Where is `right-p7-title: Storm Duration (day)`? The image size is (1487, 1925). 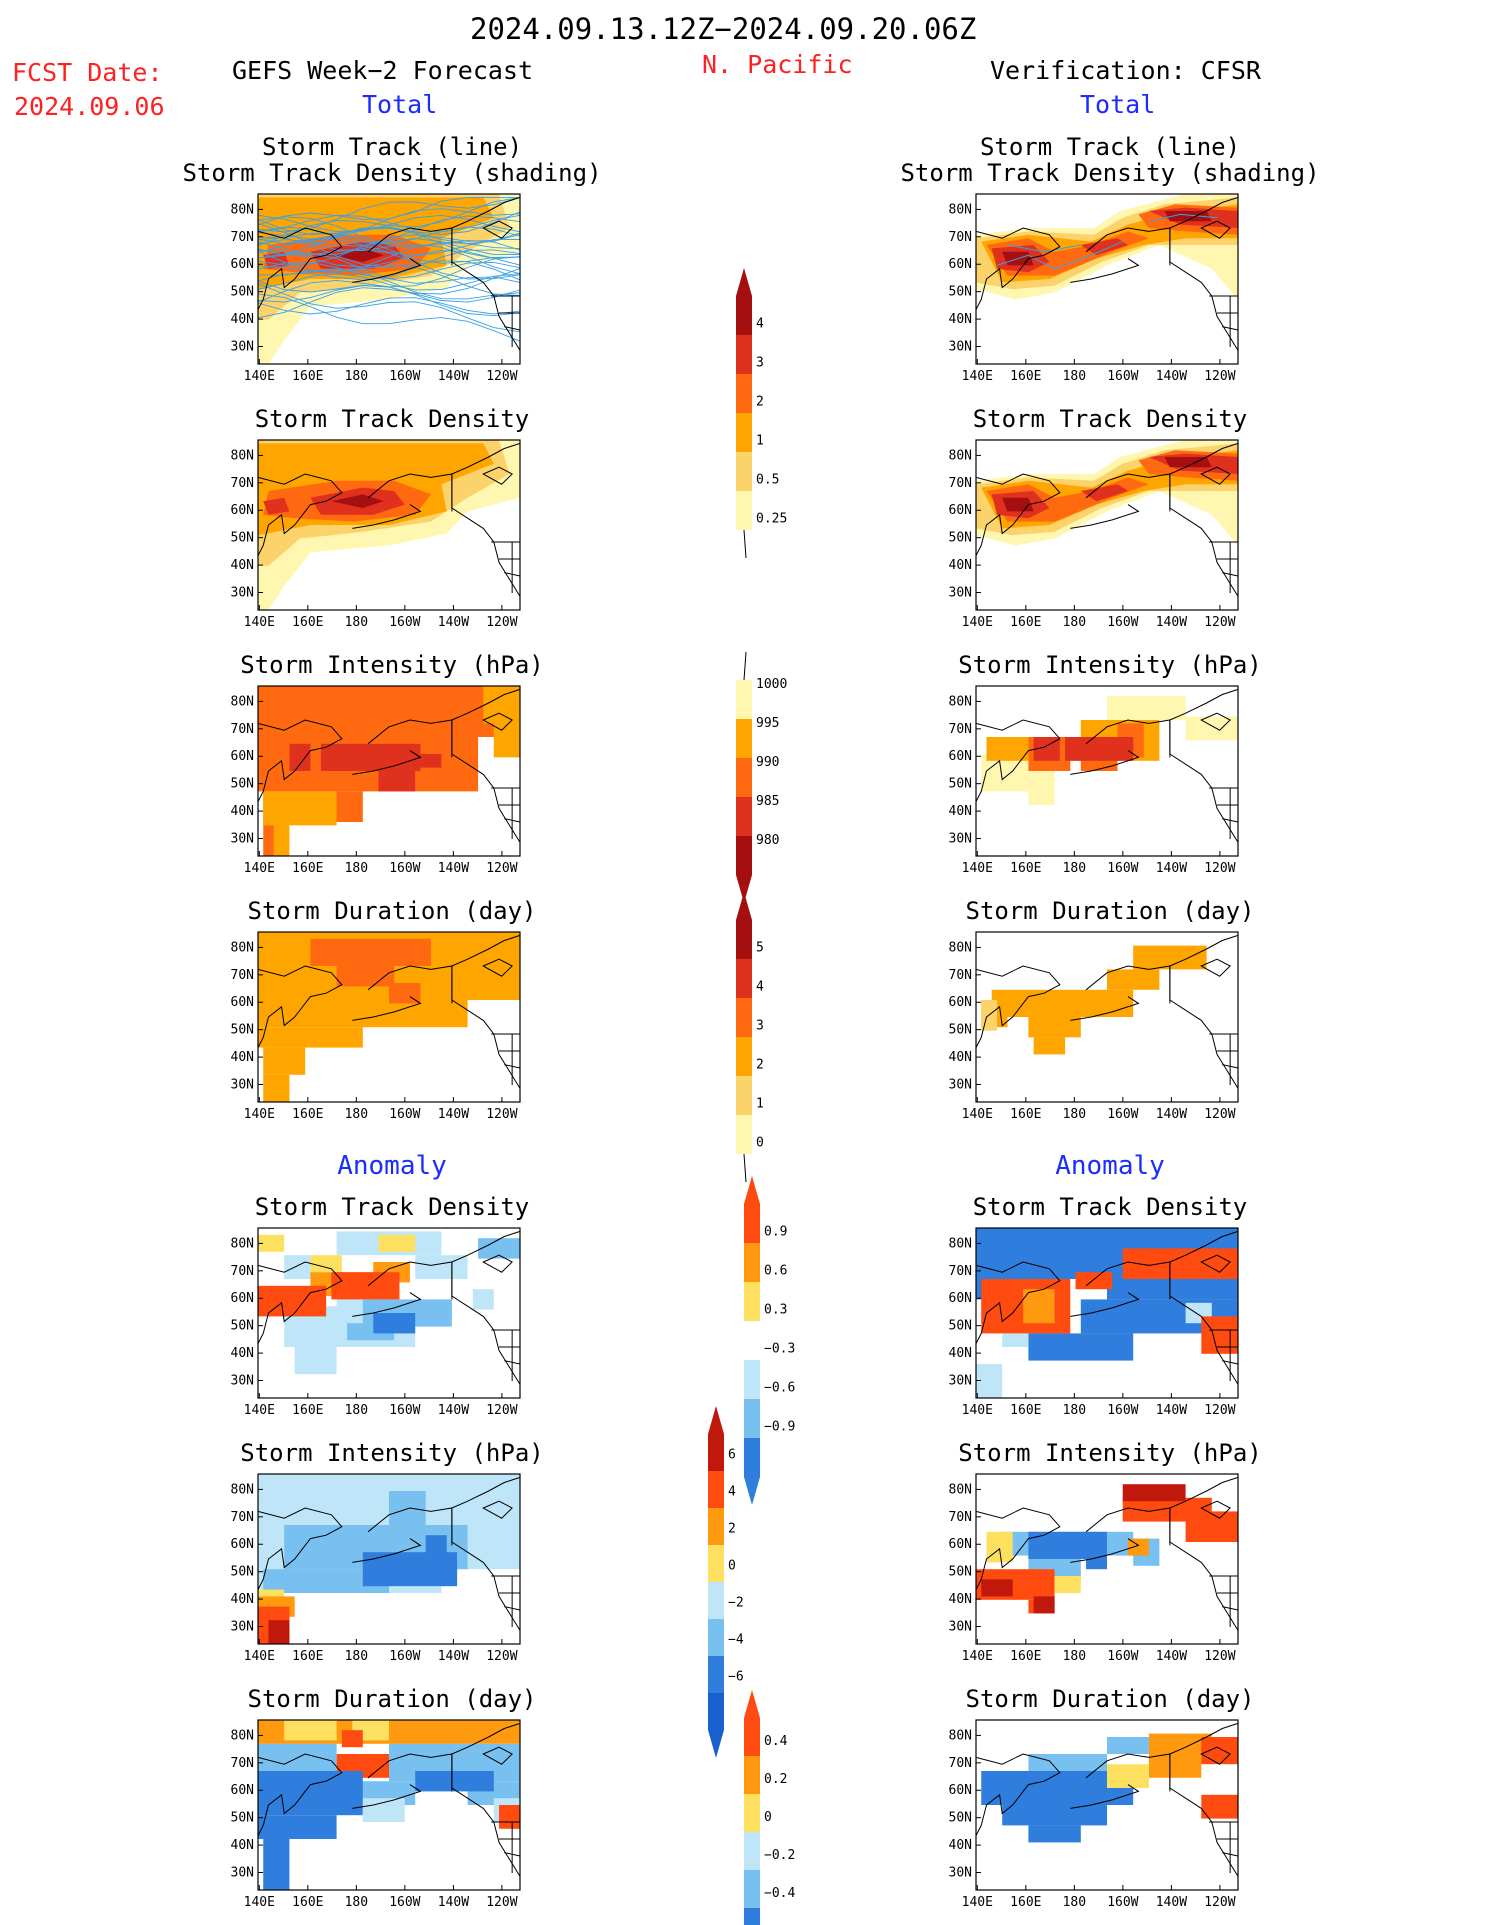
right-p7-title: Storm Duration (day) is located at coordinates (1110, 1699).